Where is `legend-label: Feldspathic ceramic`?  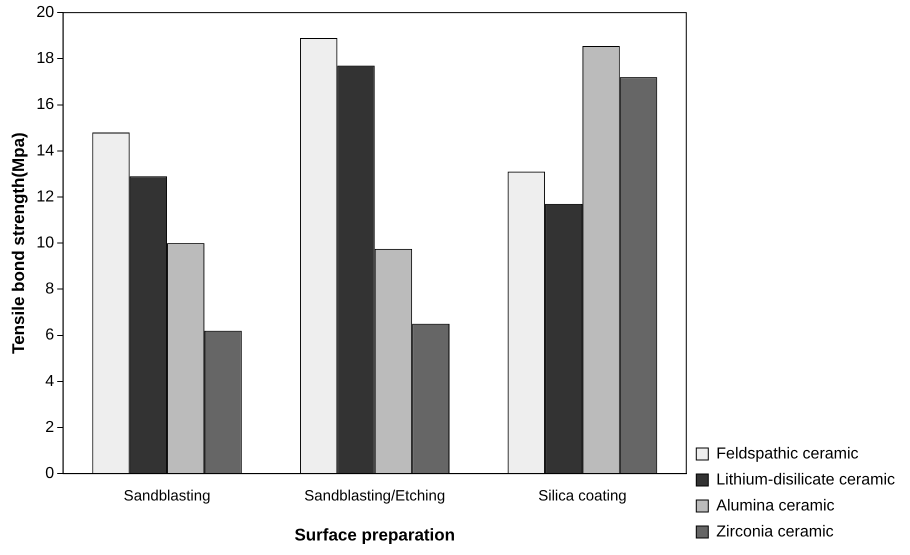
legend-label: Feldspathic ceramic is located at coordinates (787, 453).